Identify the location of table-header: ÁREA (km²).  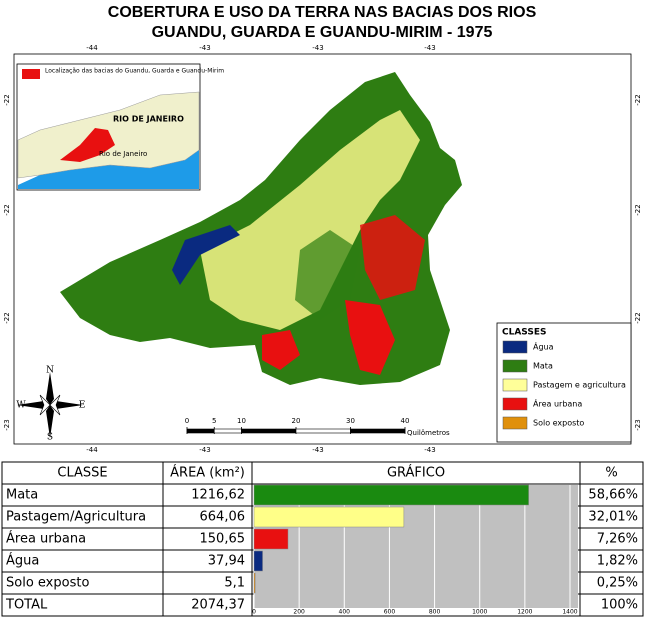
(207, 473).